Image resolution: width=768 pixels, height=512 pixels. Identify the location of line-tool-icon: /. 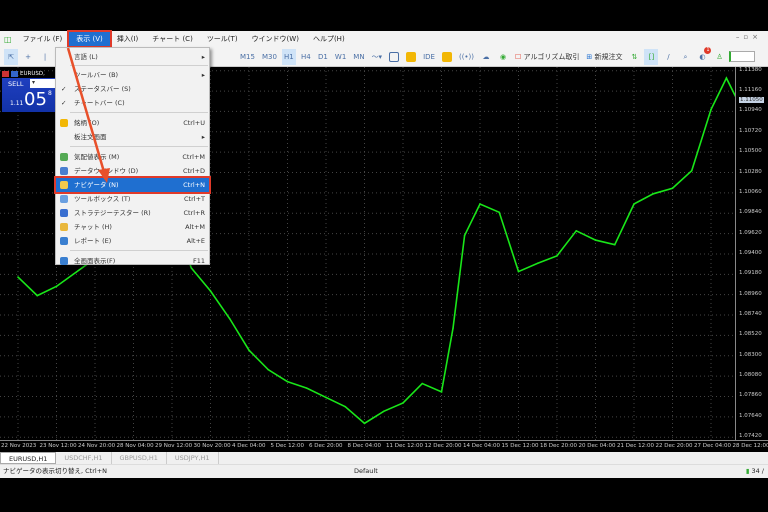
(668, 56).